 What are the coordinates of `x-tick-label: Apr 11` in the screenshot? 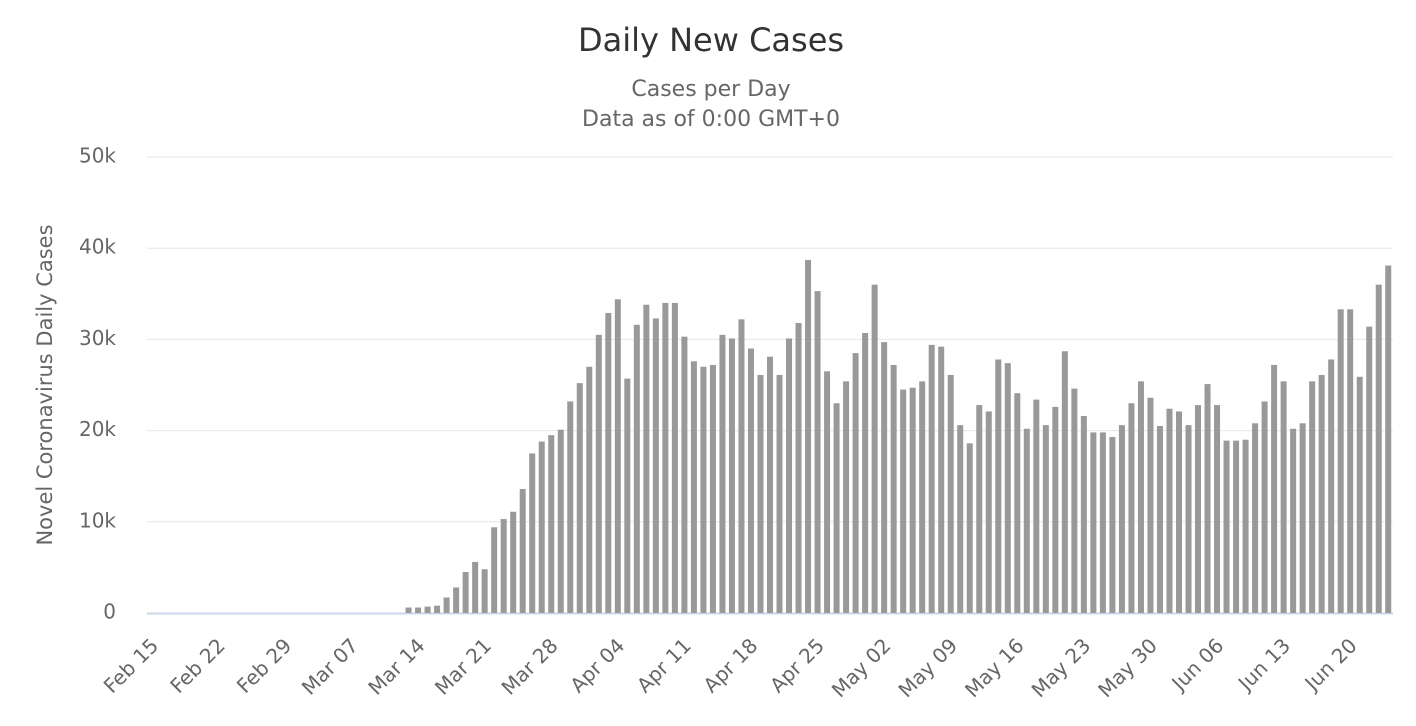 It's located at (664, 665).